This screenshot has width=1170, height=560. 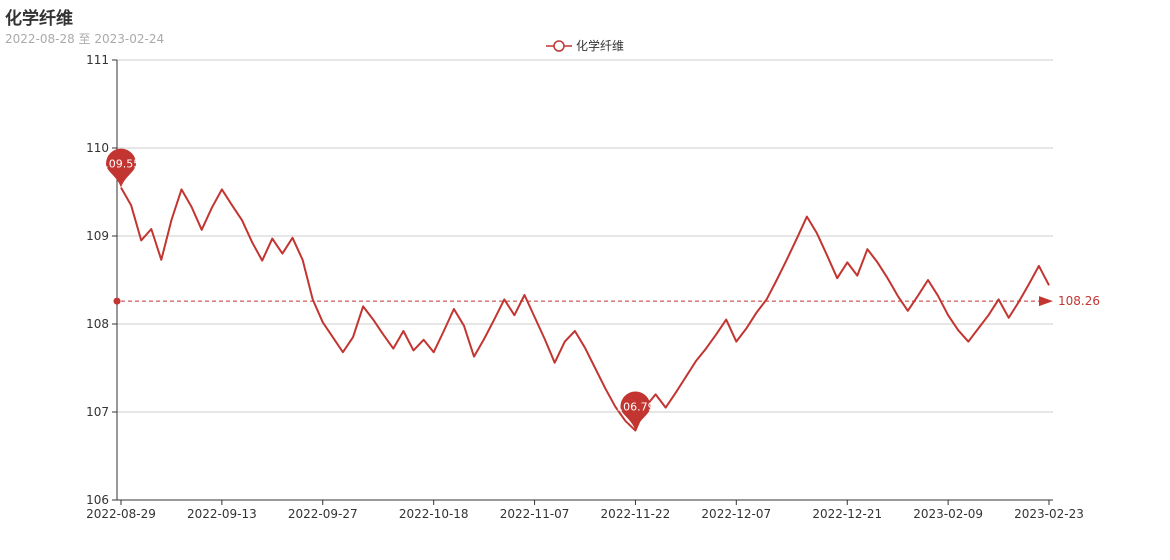 What do you see at coordinates (948, 514) in the screenshot?
I see `x-tick-label: 2023-02-09` at bounding box center [948, 514].